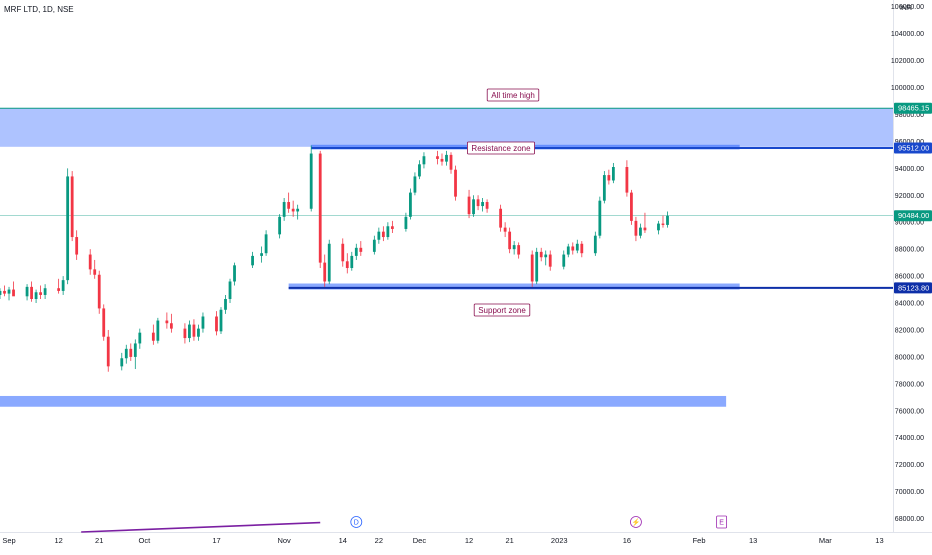  I want to click on all-time-high-annotation: All time high, so click(513, 95).